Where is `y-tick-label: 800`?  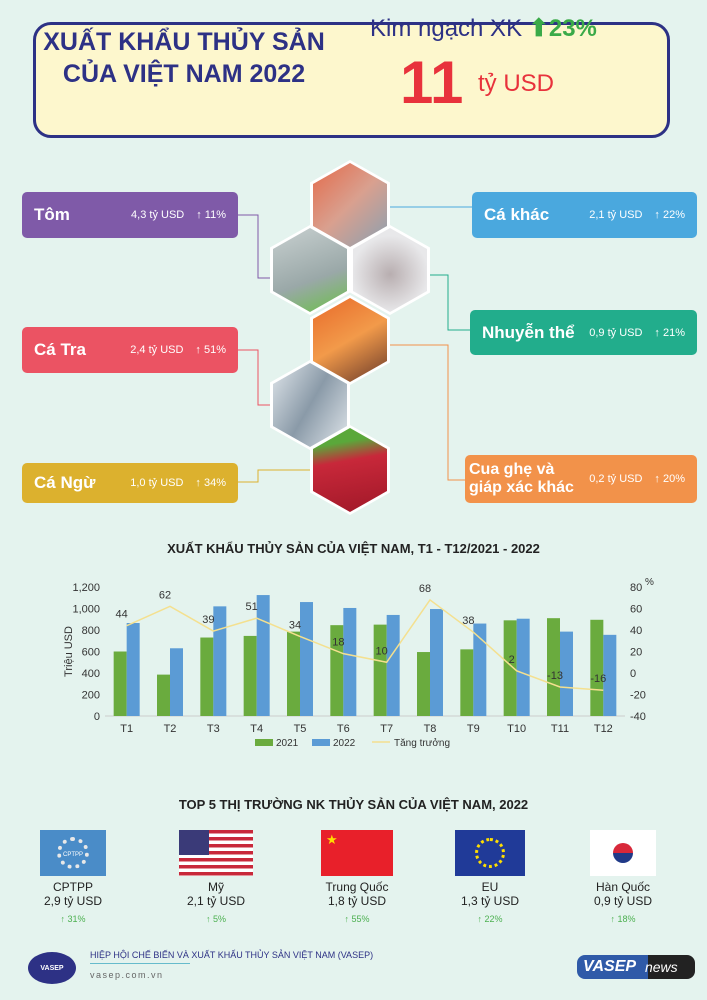 y-tick-label: 800 is located at coordinates (91, 631).